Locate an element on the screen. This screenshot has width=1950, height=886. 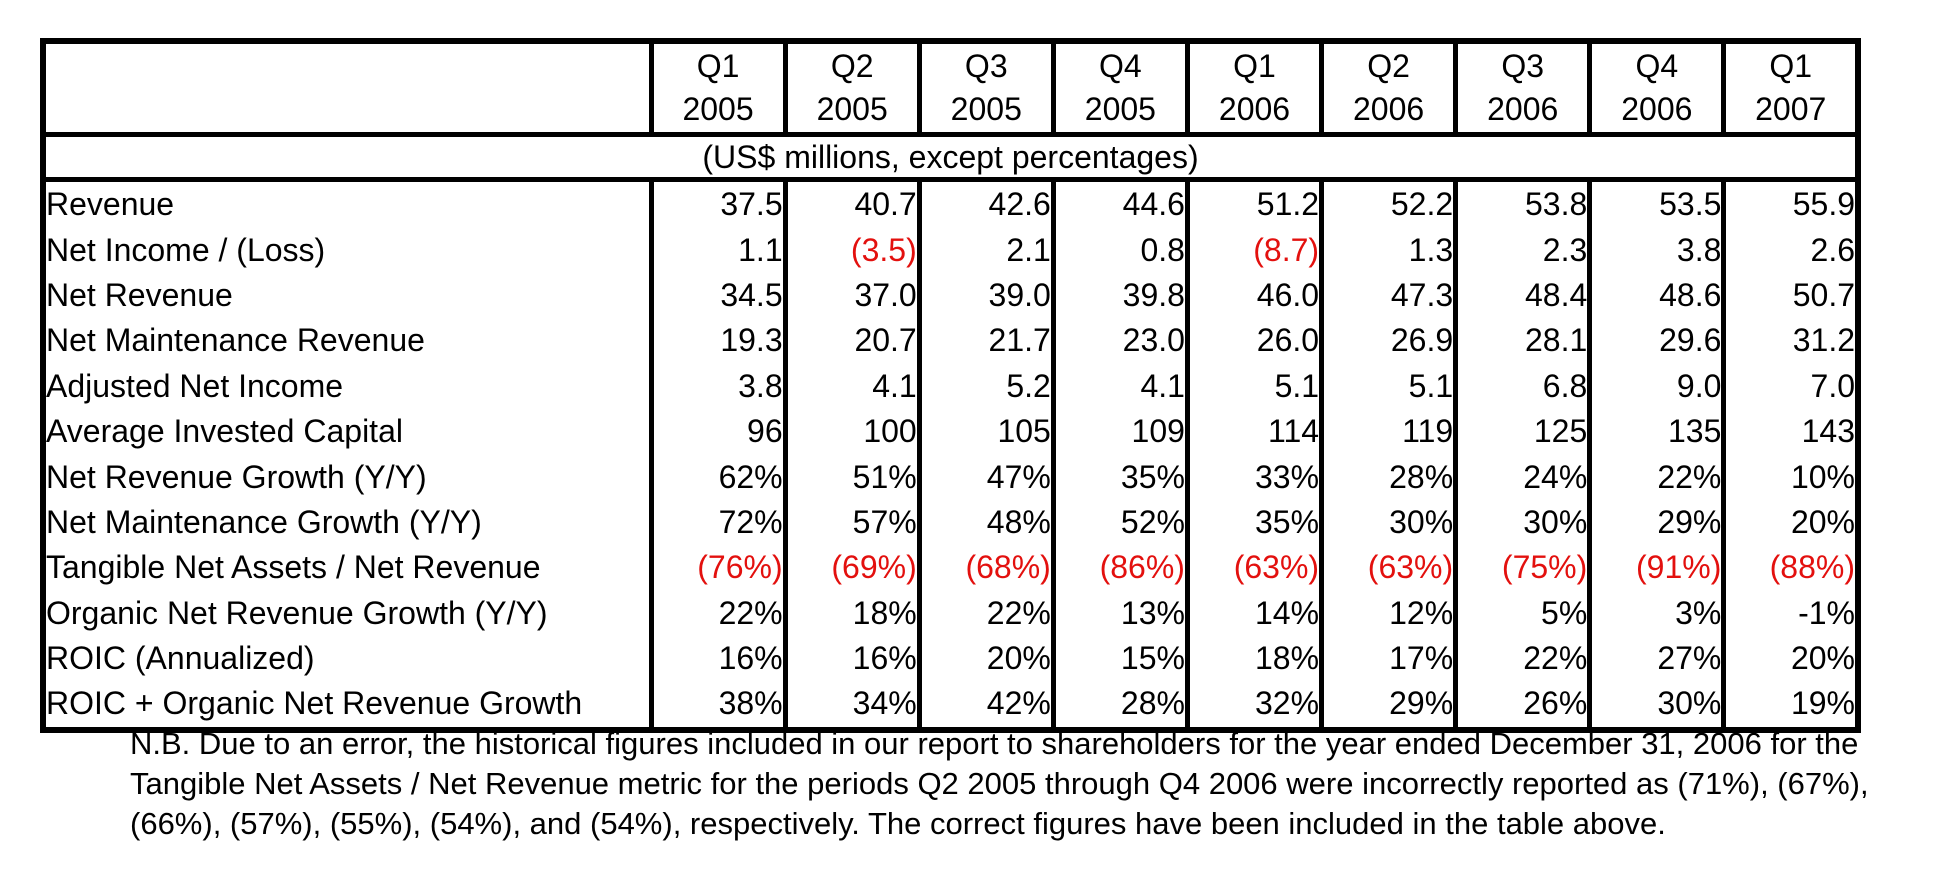
row-label: ROIC (Annualized) is located at coordinates (180, 658).